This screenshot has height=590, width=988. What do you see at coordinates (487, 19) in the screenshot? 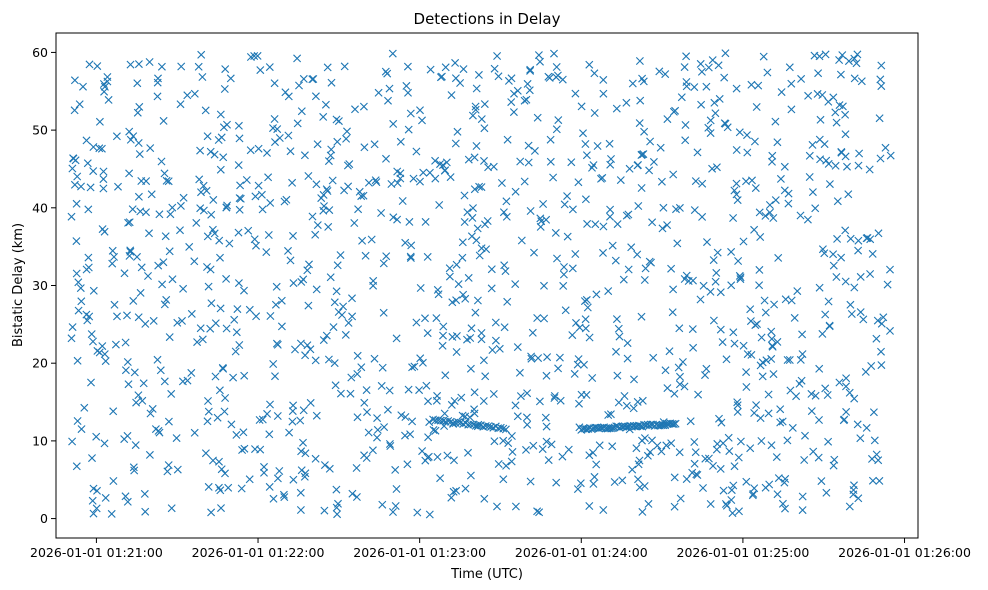
I see `chart-title: Detections in Delay` at bounding box center [487, 19].